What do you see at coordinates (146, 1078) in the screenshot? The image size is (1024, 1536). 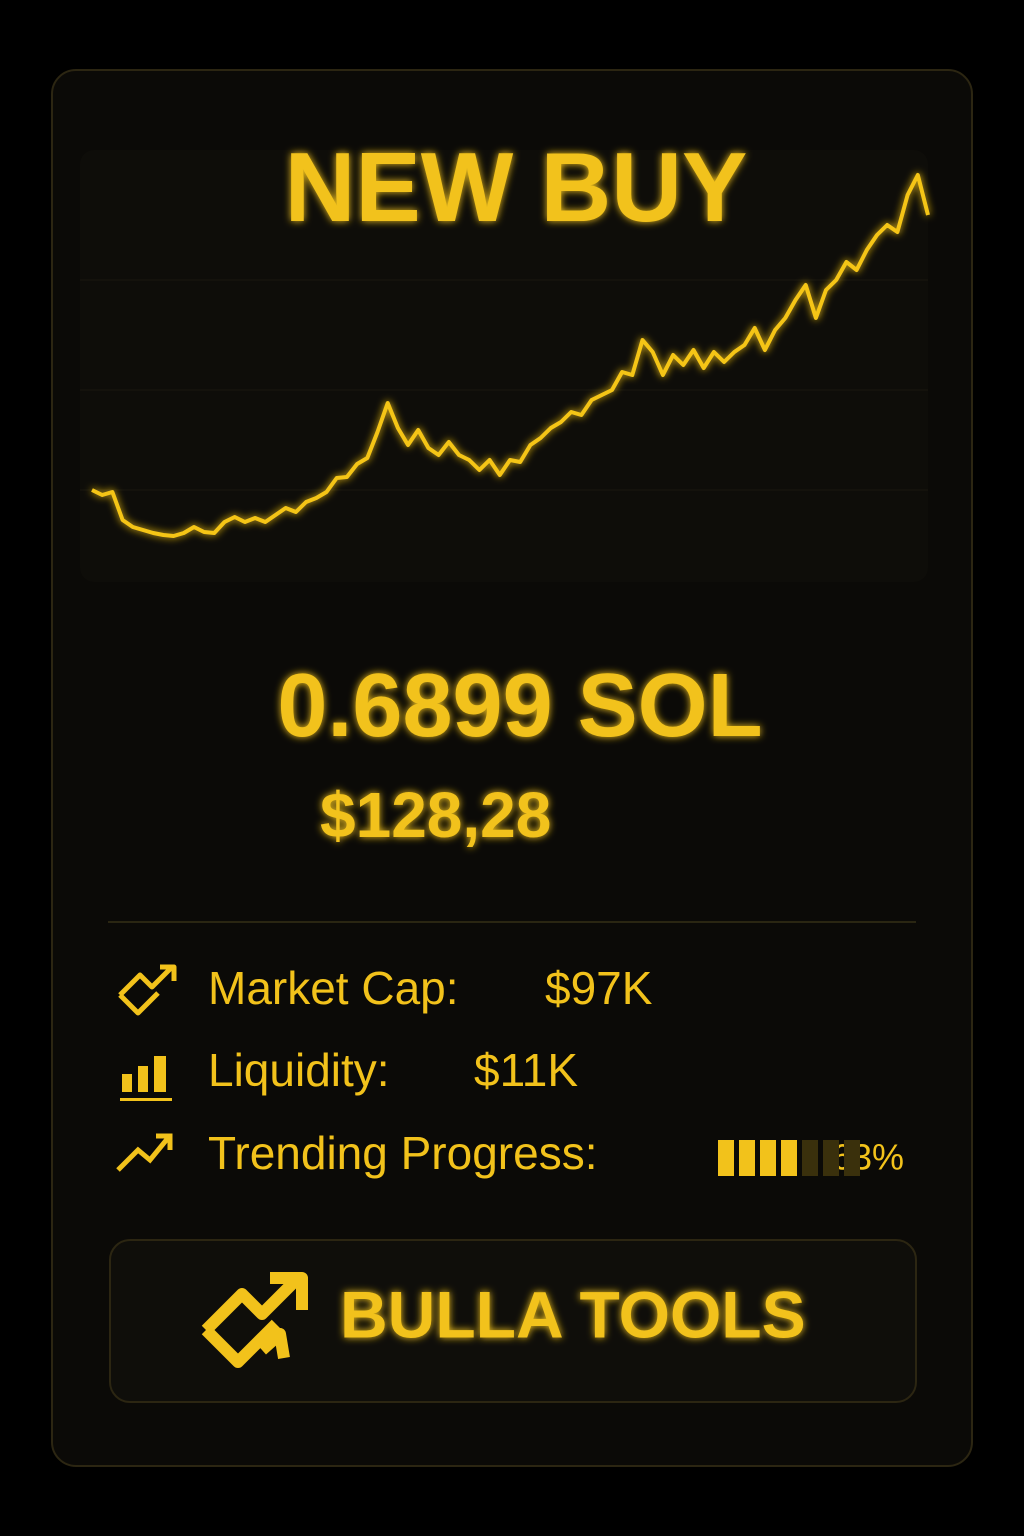 I see `liquidity-icon` at bounding box center [146, 1078].